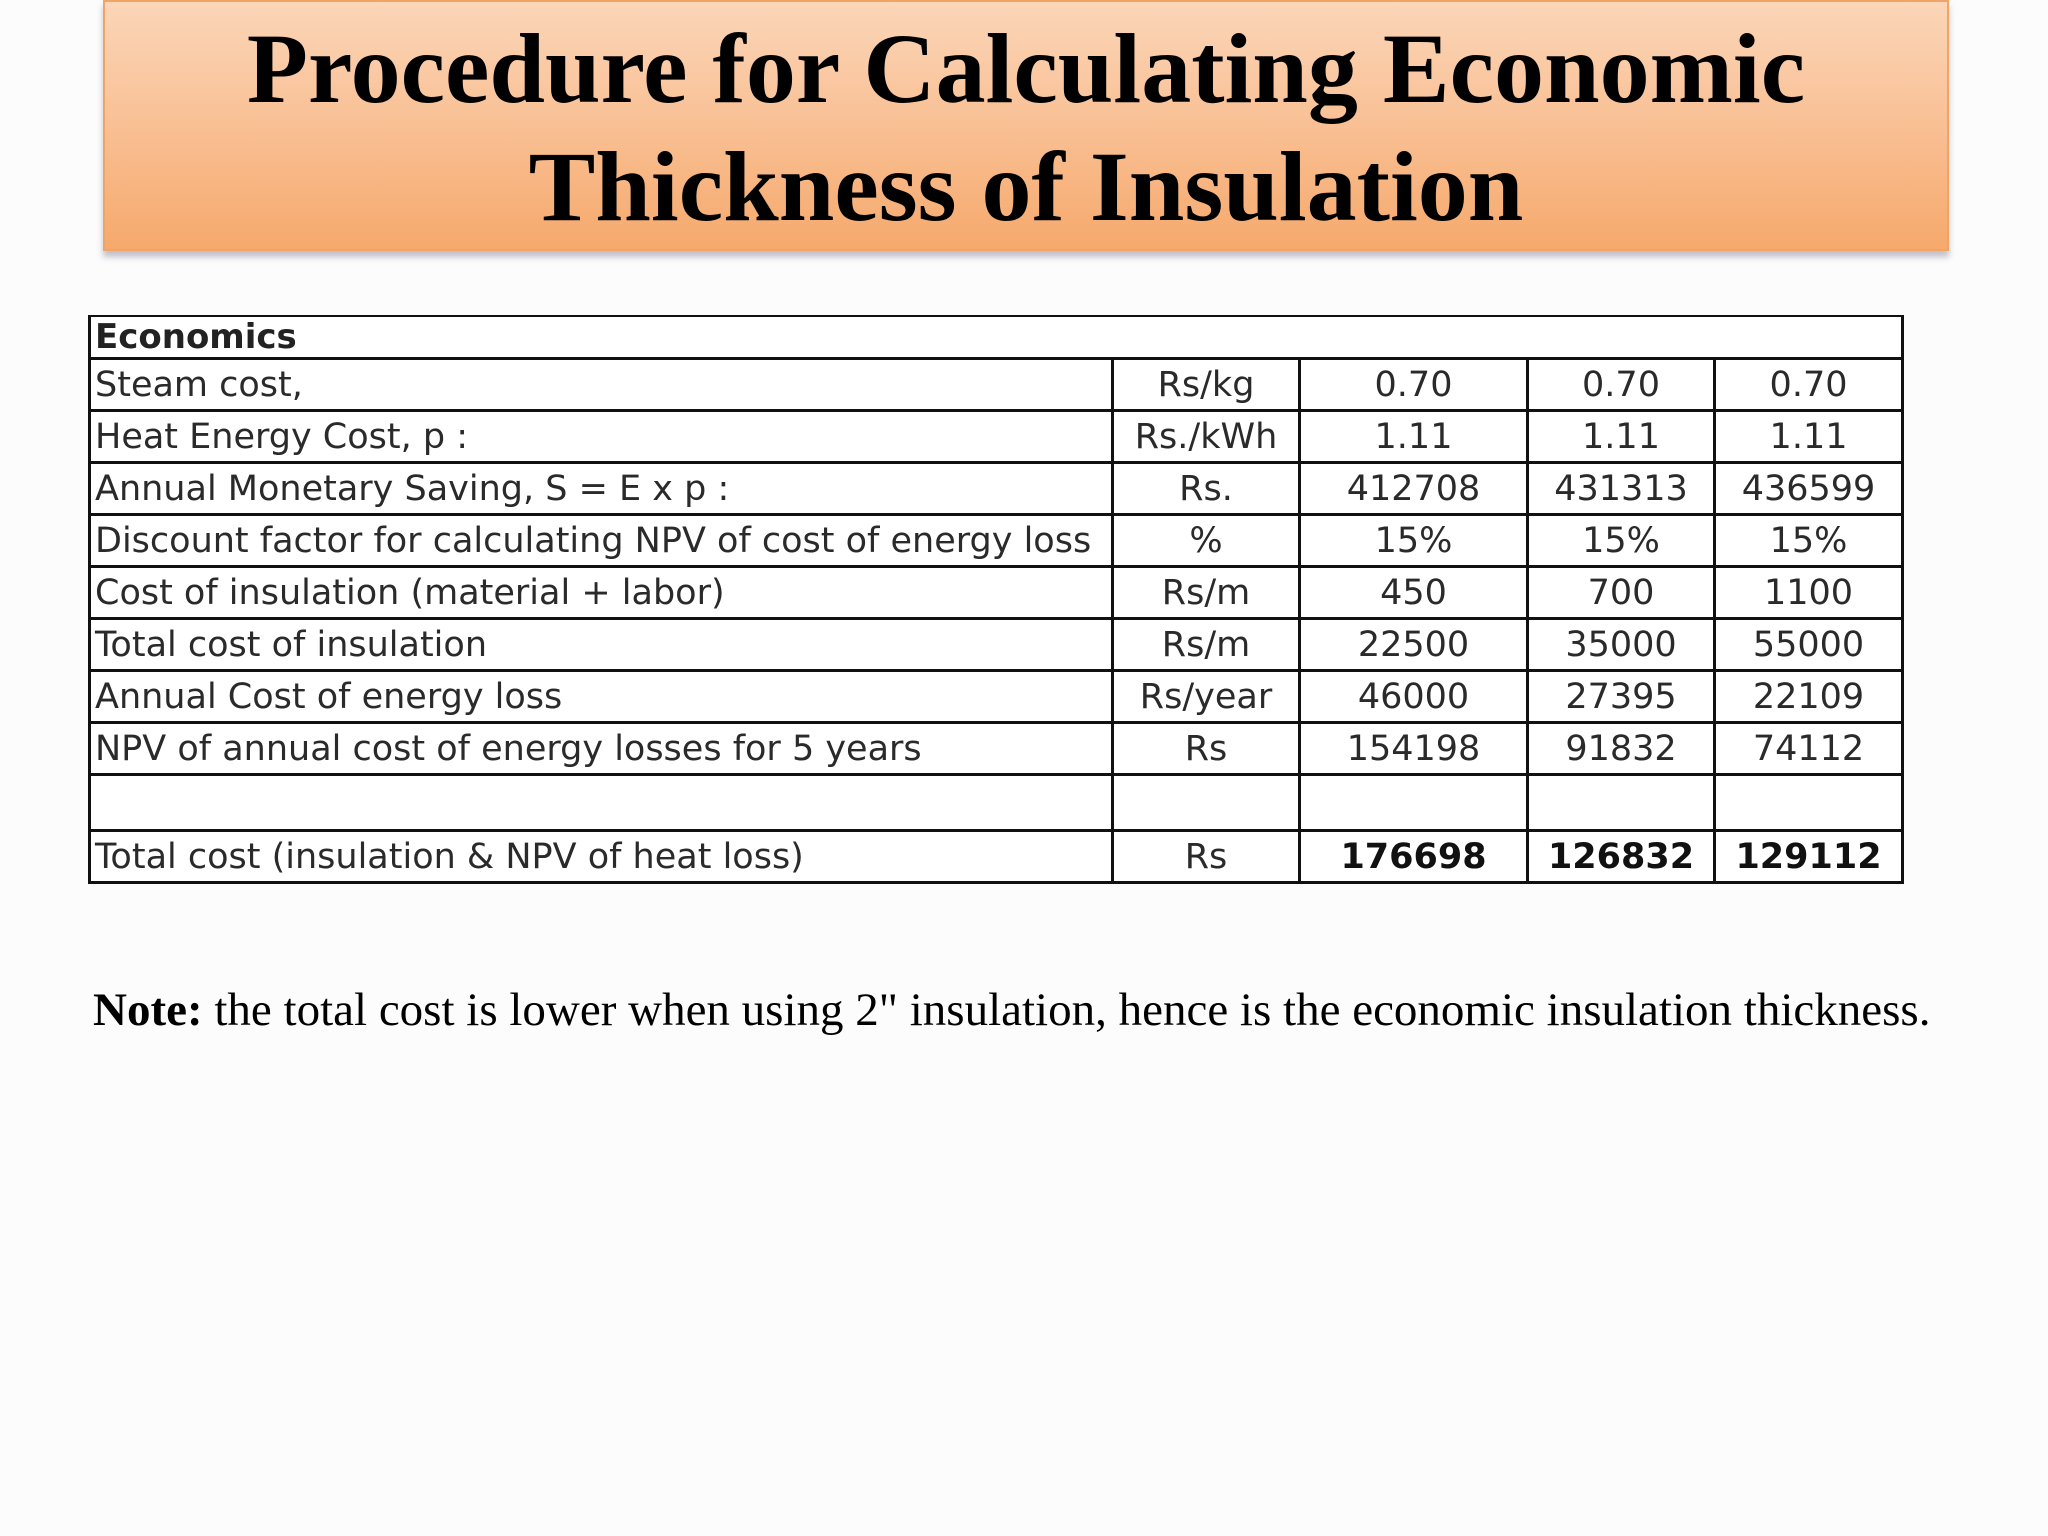 This screenshot has height=1536, width=2048. What do you see at coordinates (601, 488) in the screenshot?
I see `row-label: Annual Monetary Saving, S = E x p :` at bounding box center [601, 488].